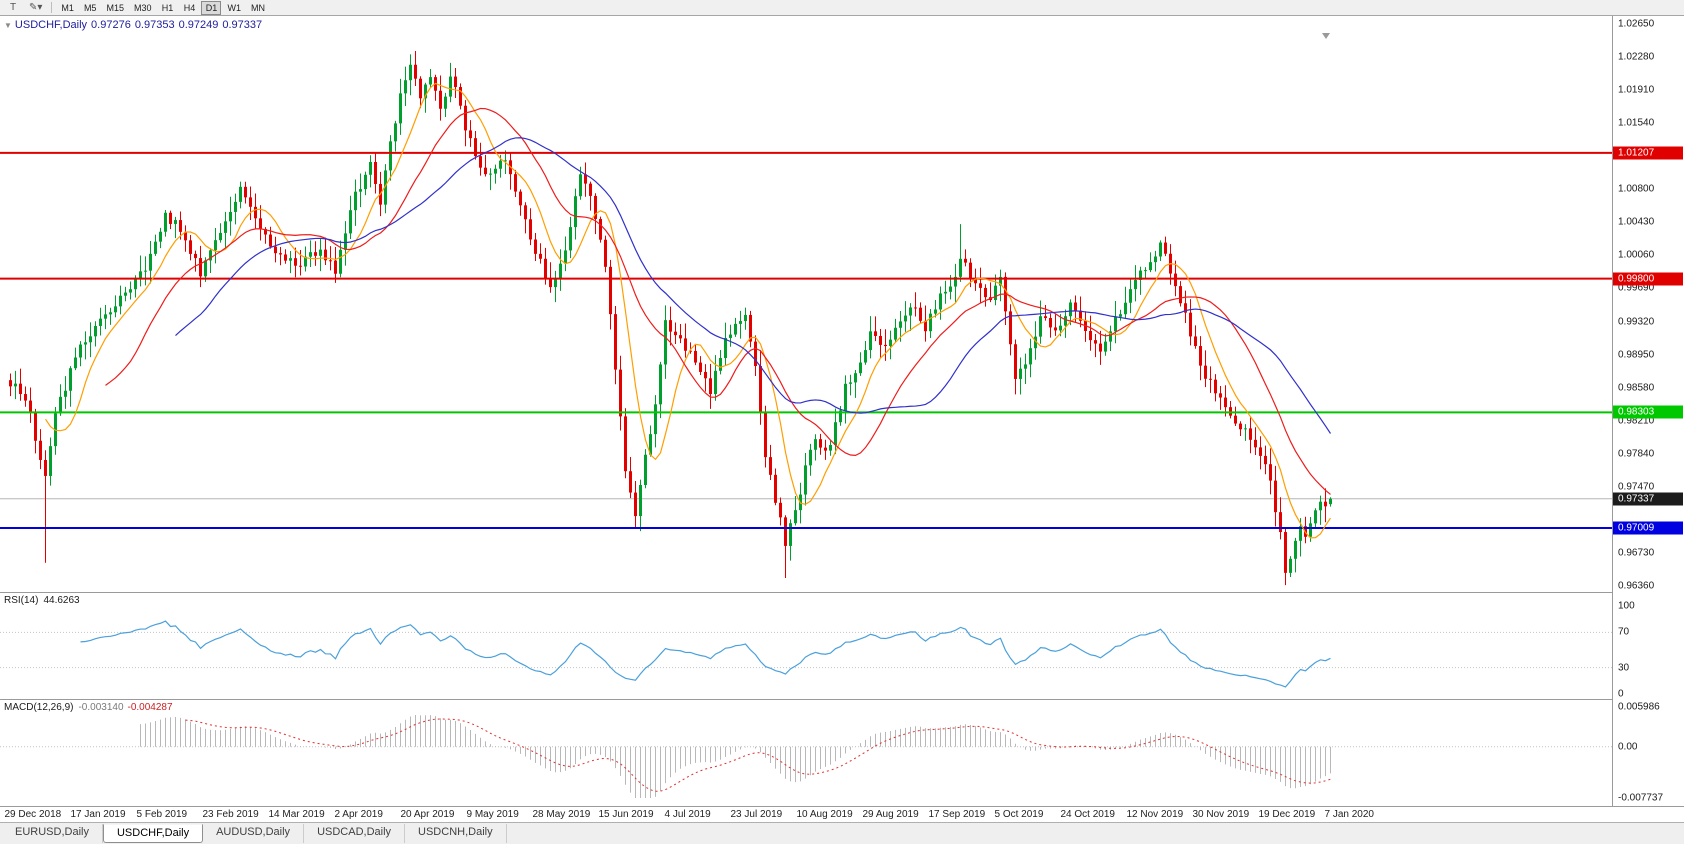 The width and height of the screenshot is (1684, 844). What do you see at coordinates (890, 814) in the screenshot?
I see `date-label: 29 Aug 2019` at bounding box center [890, 814].